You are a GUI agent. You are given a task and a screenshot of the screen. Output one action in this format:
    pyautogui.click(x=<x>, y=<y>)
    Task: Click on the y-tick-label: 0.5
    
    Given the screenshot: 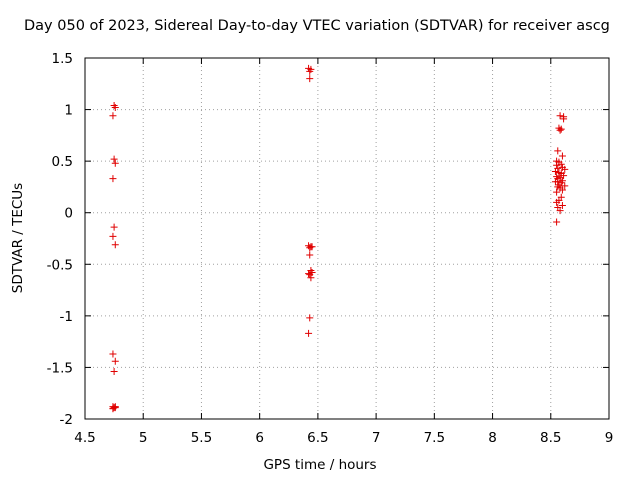 What is the action you would take?
    pyautogui.click(x=62, y=162)
    